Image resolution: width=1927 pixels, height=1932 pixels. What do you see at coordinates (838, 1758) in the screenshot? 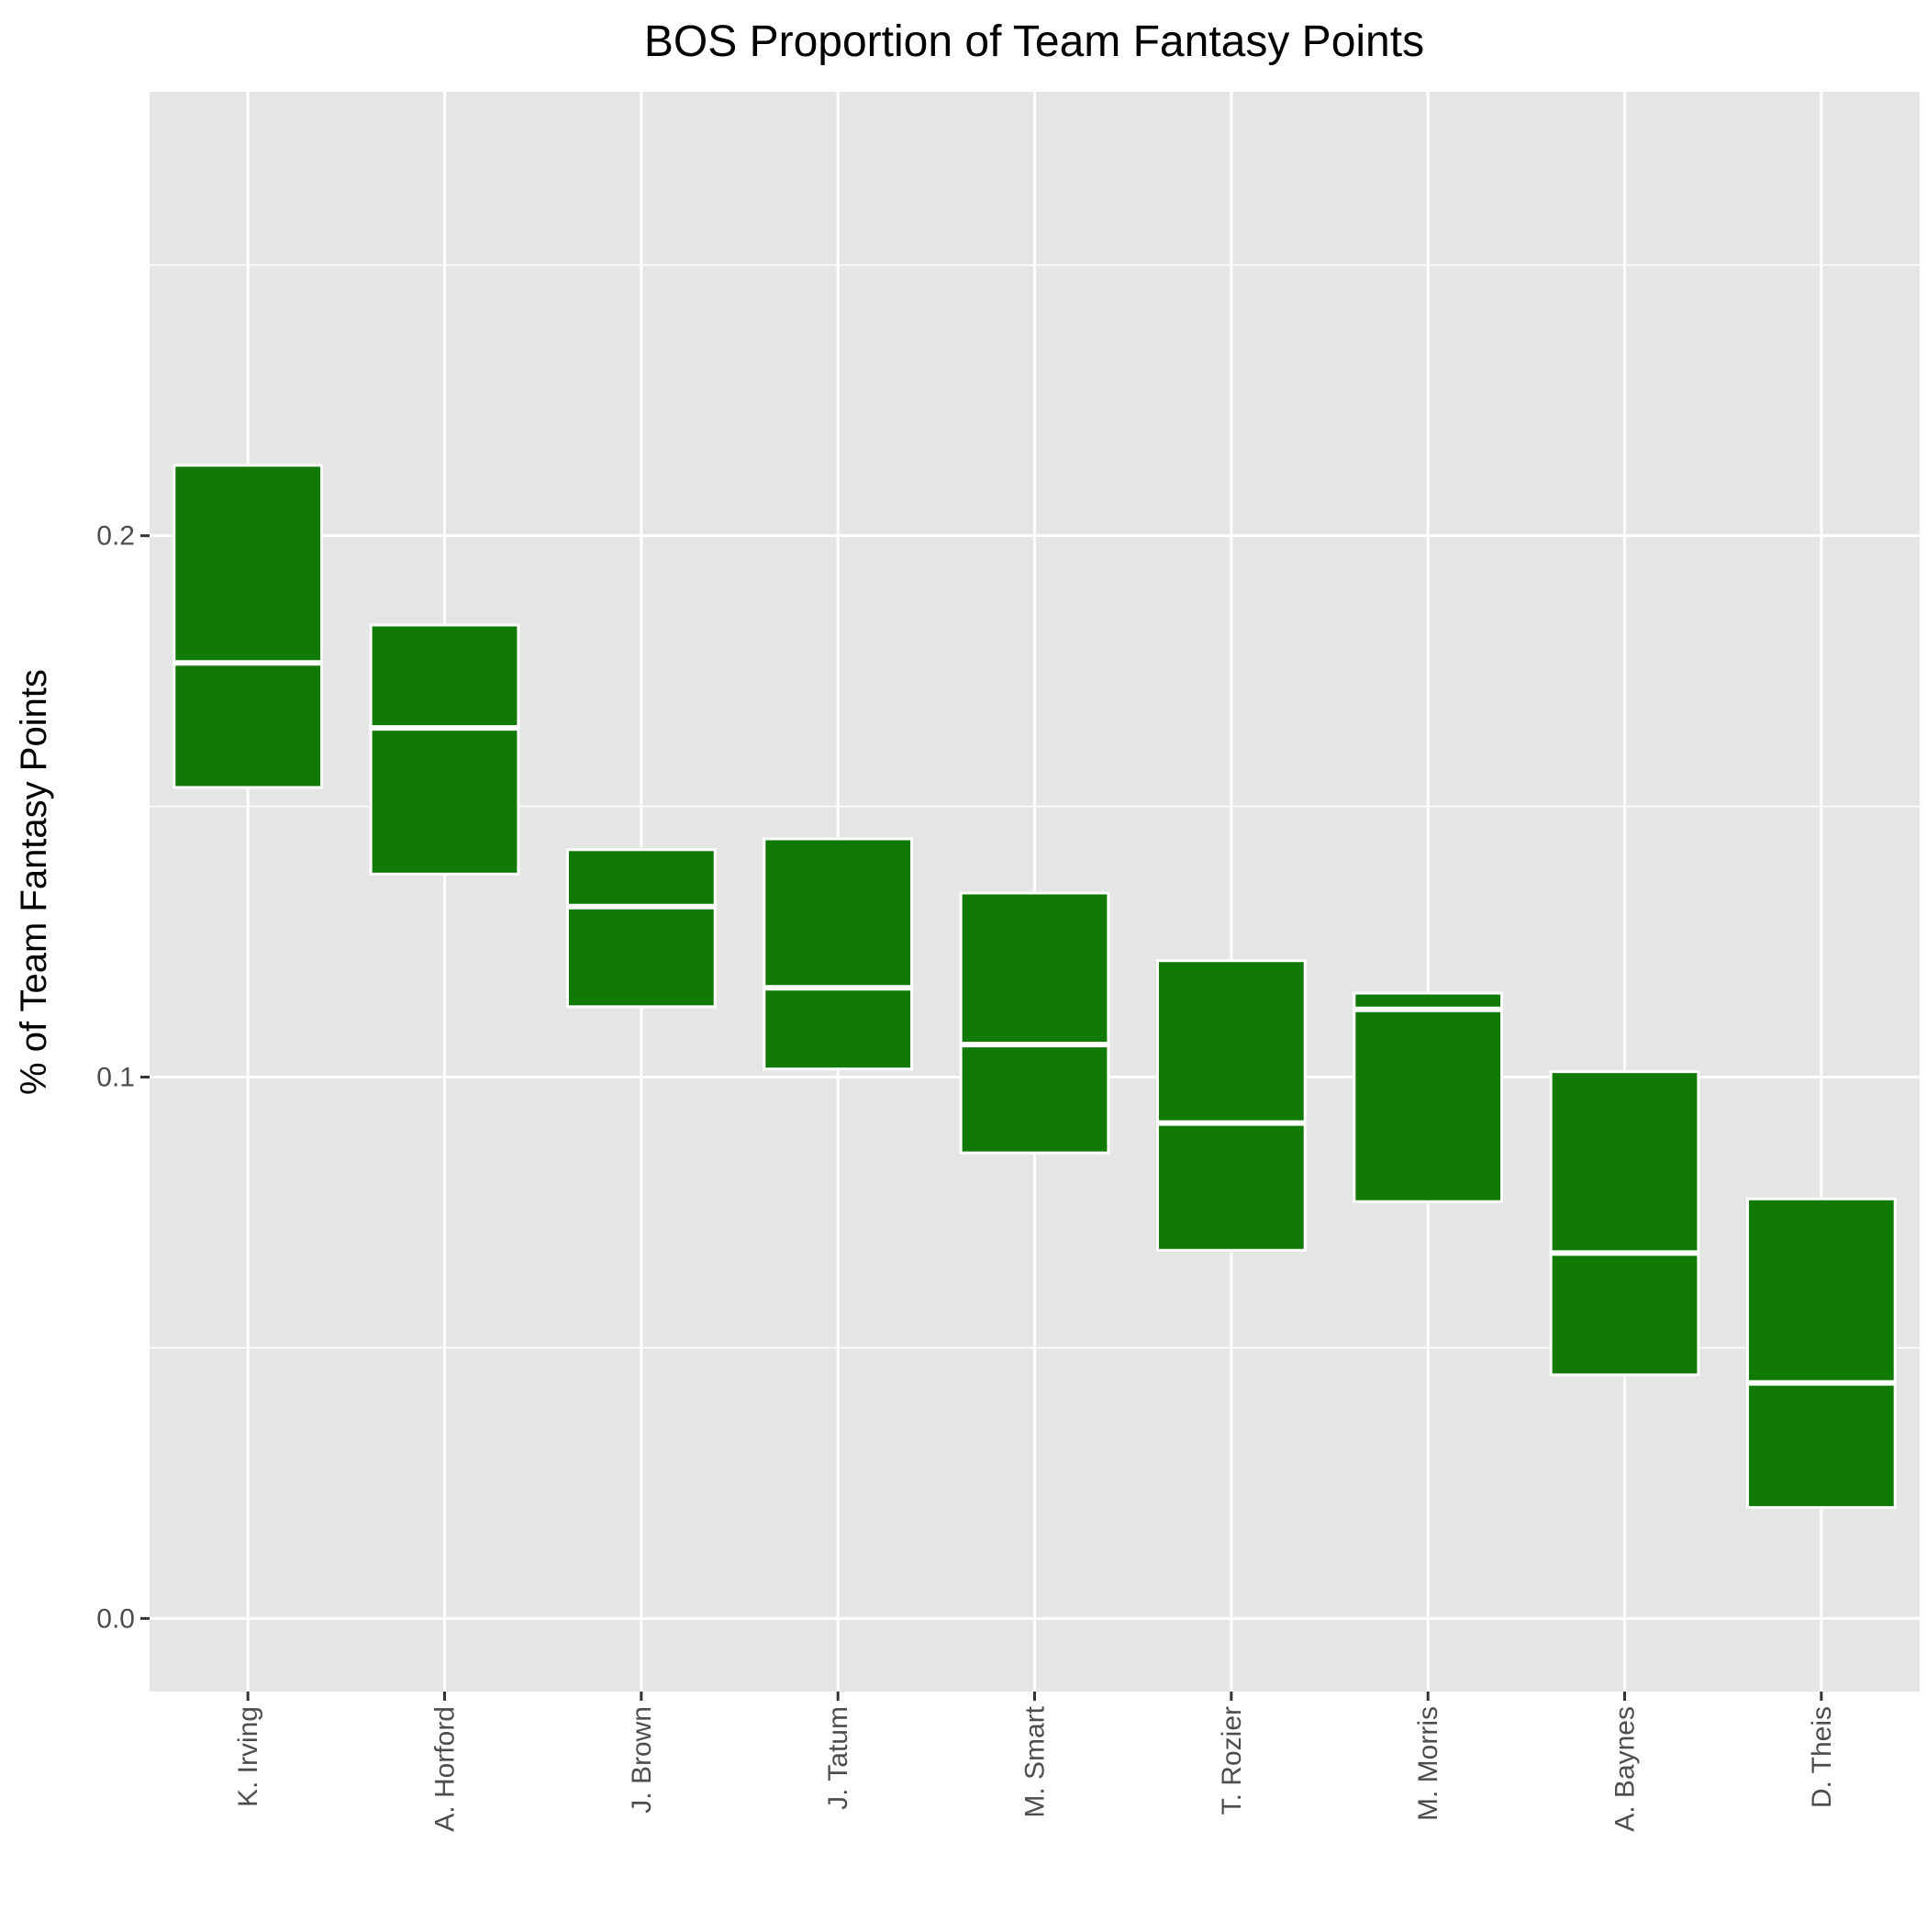
I see `x-tick-label: J. Tatum` at bounding box center [838, 1758].